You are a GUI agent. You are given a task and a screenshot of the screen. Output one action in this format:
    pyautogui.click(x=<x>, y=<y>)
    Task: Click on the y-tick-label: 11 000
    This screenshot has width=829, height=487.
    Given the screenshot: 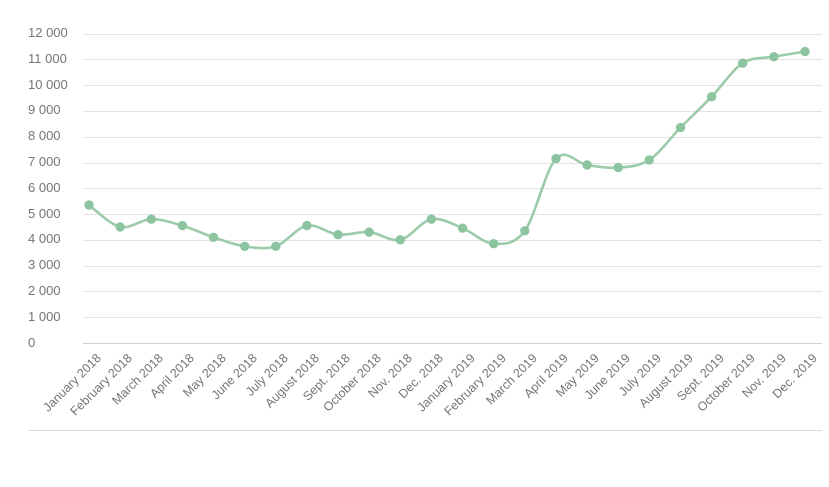 What is the action you would take?
    pyautogui.click(x=47, y=58)
    